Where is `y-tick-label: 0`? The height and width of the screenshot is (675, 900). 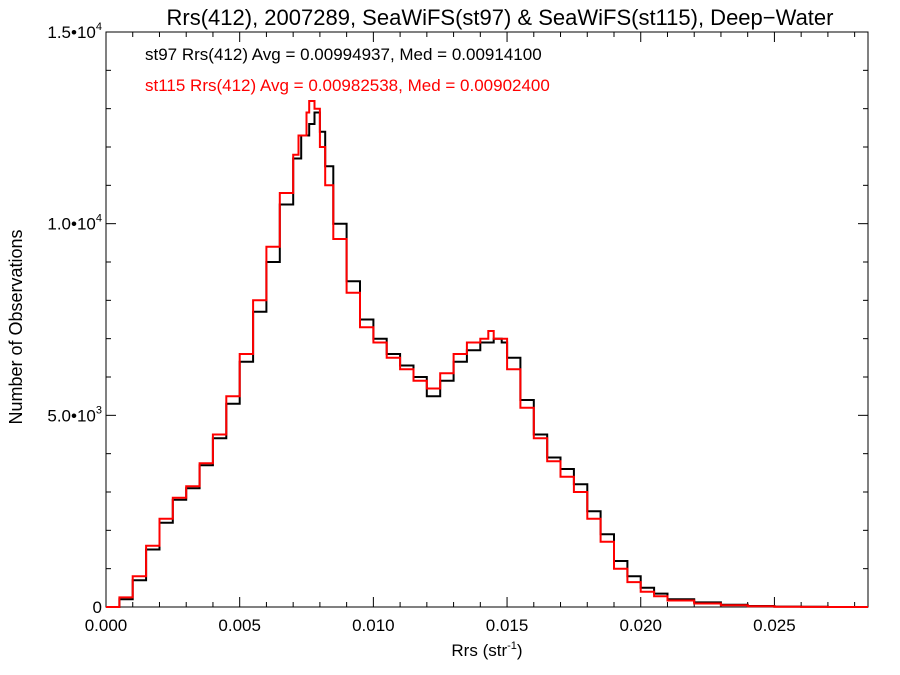 y-tick-label: 0 is located at coordinates (97, 607).